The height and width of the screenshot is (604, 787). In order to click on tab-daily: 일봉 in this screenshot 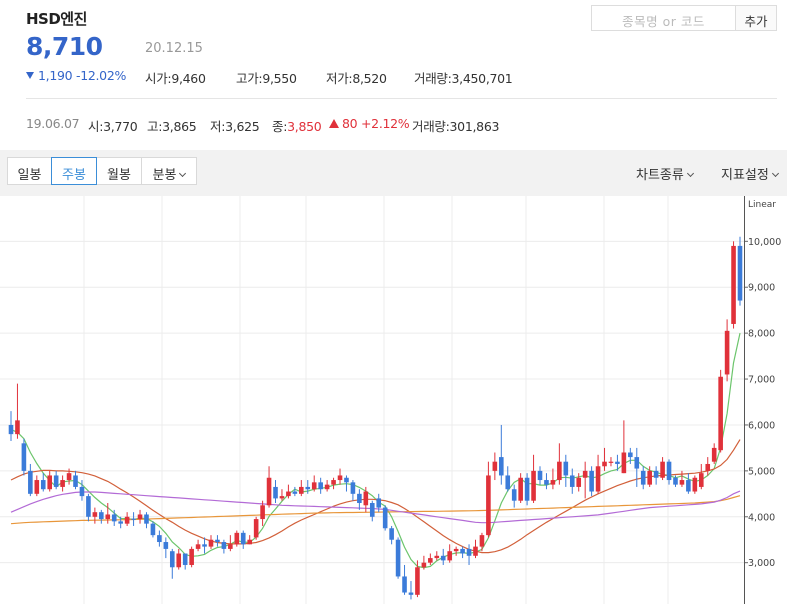, I will do `click(29, 171)`.